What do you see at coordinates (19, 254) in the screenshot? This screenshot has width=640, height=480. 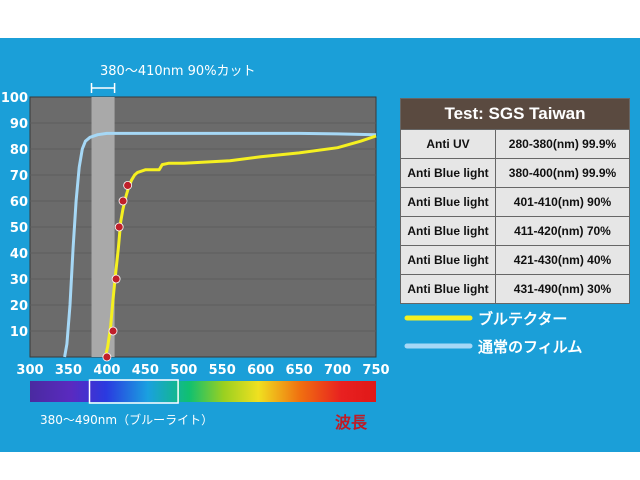 I see `y-tick-label: 40` at bounding box center [19, 254].